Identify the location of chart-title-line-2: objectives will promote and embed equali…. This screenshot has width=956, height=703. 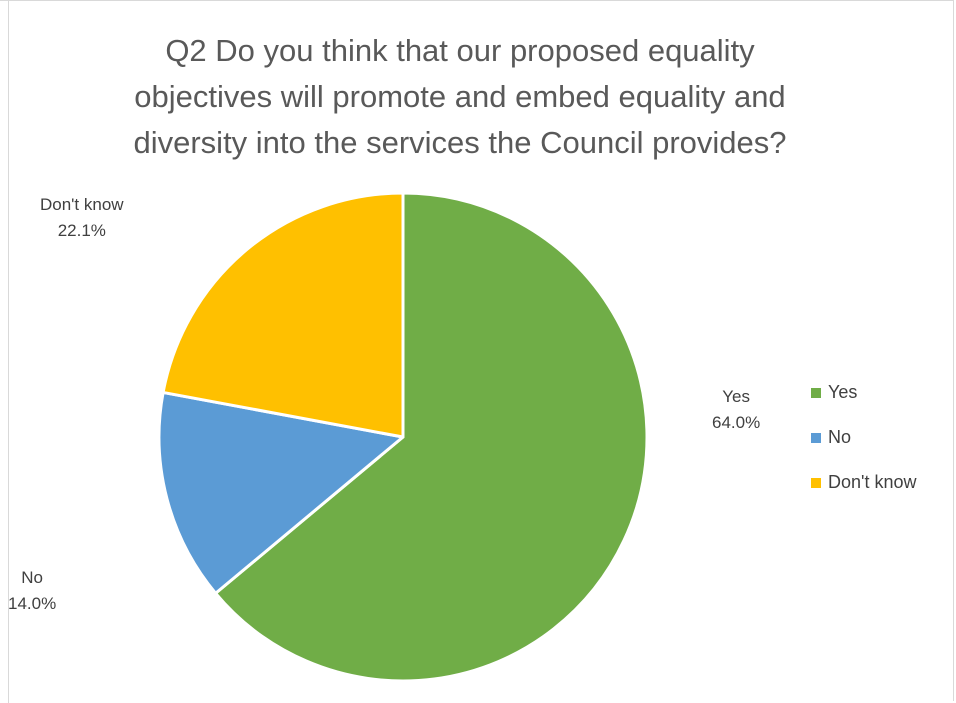
(460, 96).